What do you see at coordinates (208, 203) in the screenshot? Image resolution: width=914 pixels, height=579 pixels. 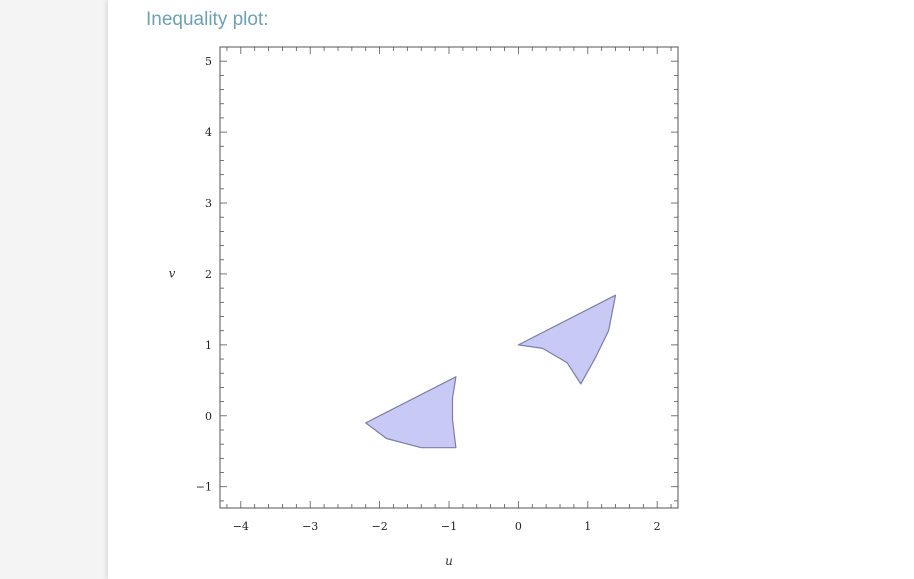 I see `y-tick-label: 3` at bounding box center [208, 203].